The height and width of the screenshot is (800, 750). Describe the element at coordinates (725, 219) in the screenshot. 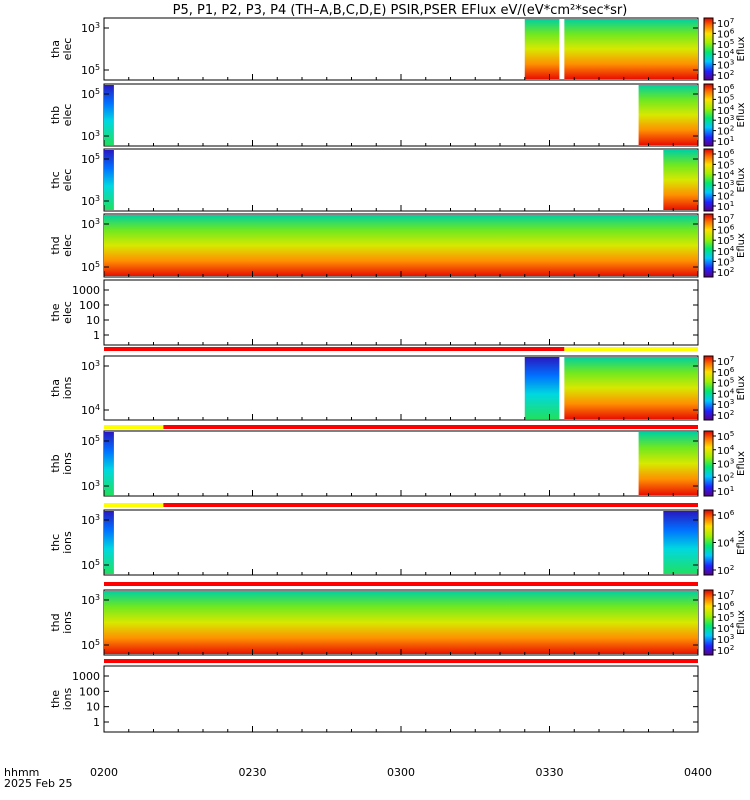

I see `colorbar-tick-label: 10⁷` at that location.